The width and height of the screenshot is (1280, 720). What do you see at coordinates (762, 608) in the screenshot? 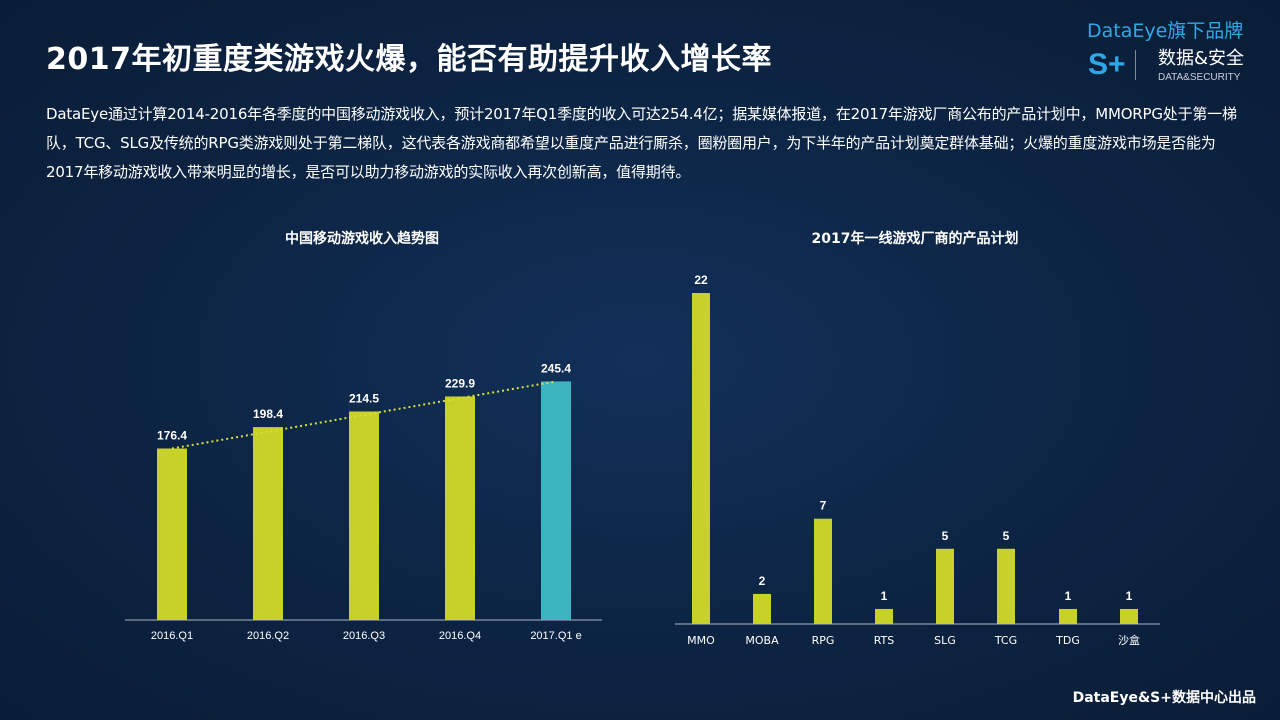
I see `bar-MOBA` at bounding box center [762, 608].